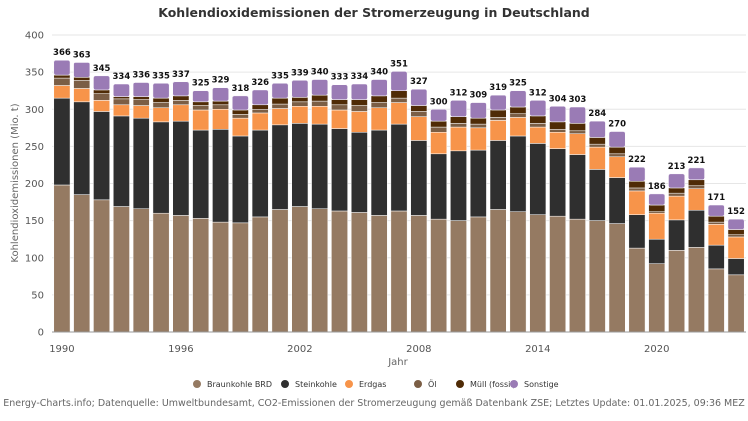 This screenshot has height=421, width=748. I want to click on bar-stack-2004, so click(339, 208).